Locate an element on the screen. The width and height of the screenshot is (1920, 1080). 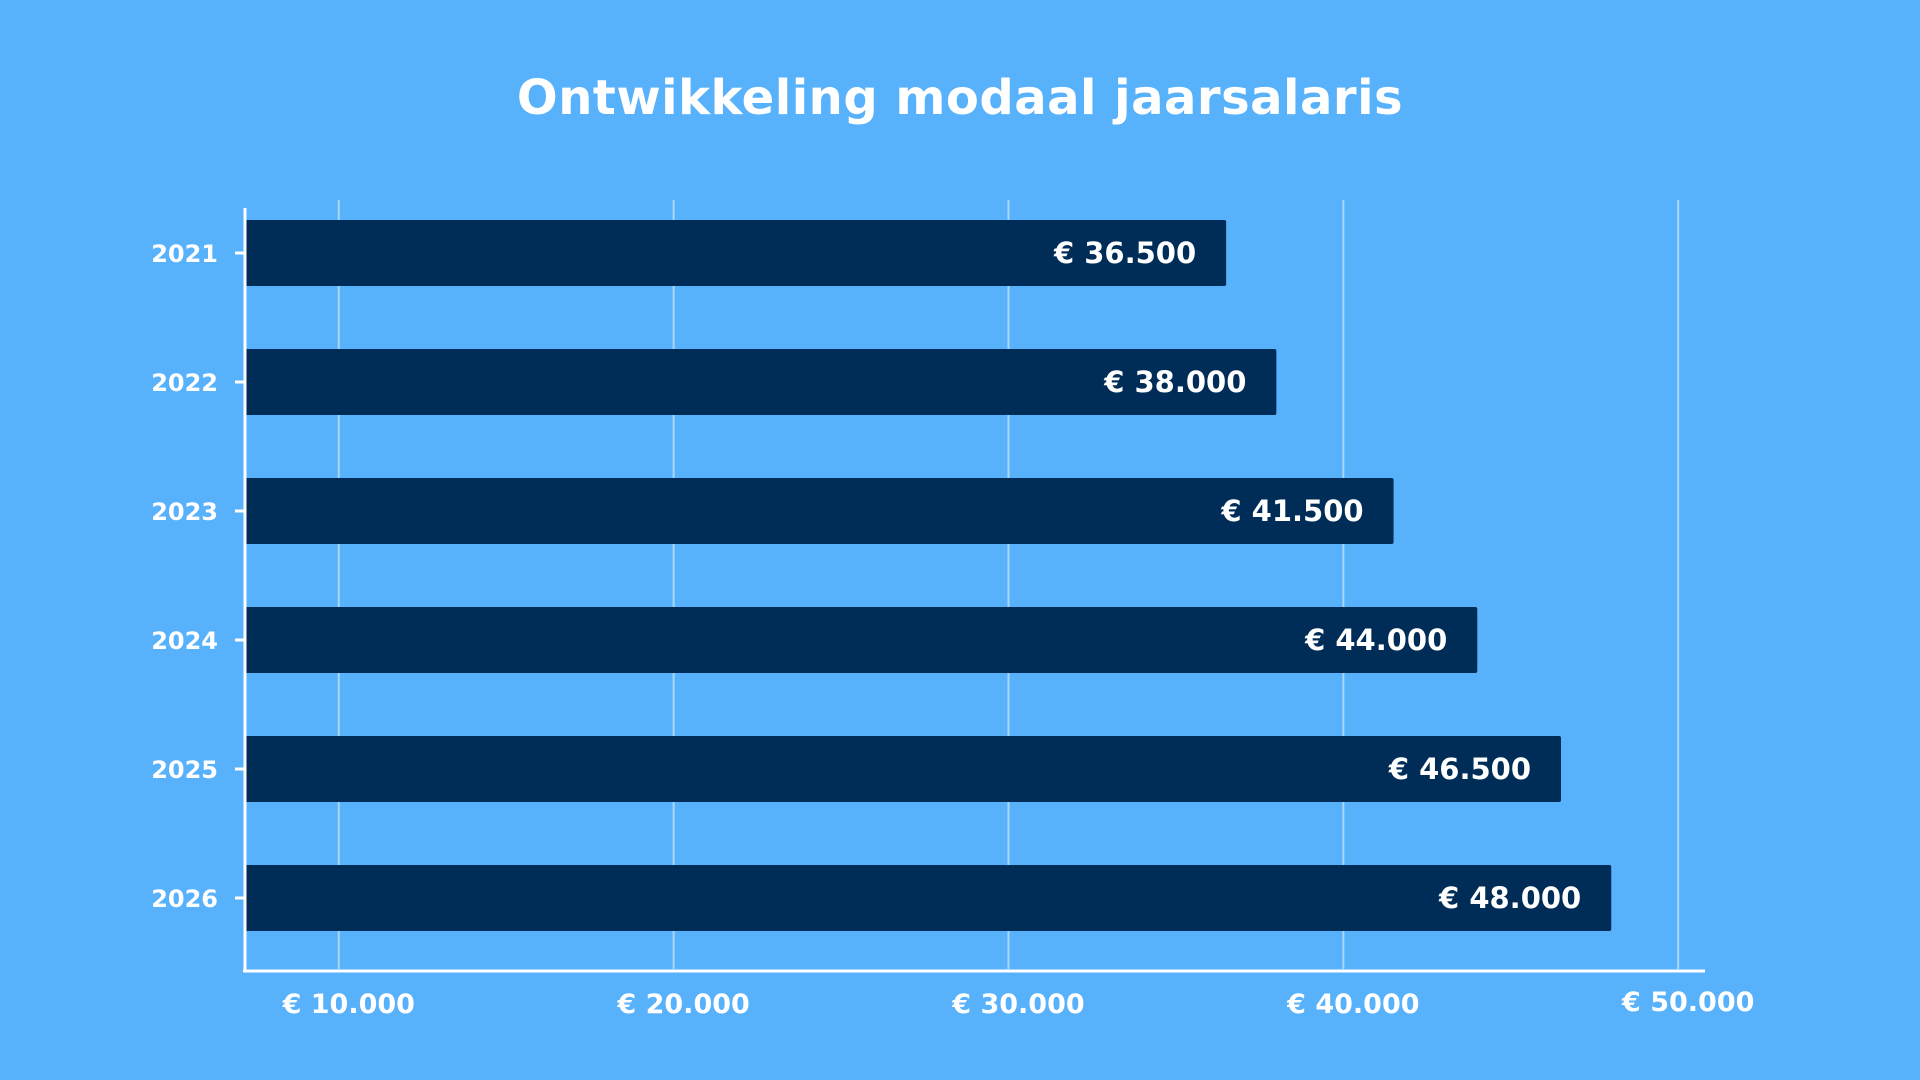
bar-2023 is located at coordinates (819, 511).